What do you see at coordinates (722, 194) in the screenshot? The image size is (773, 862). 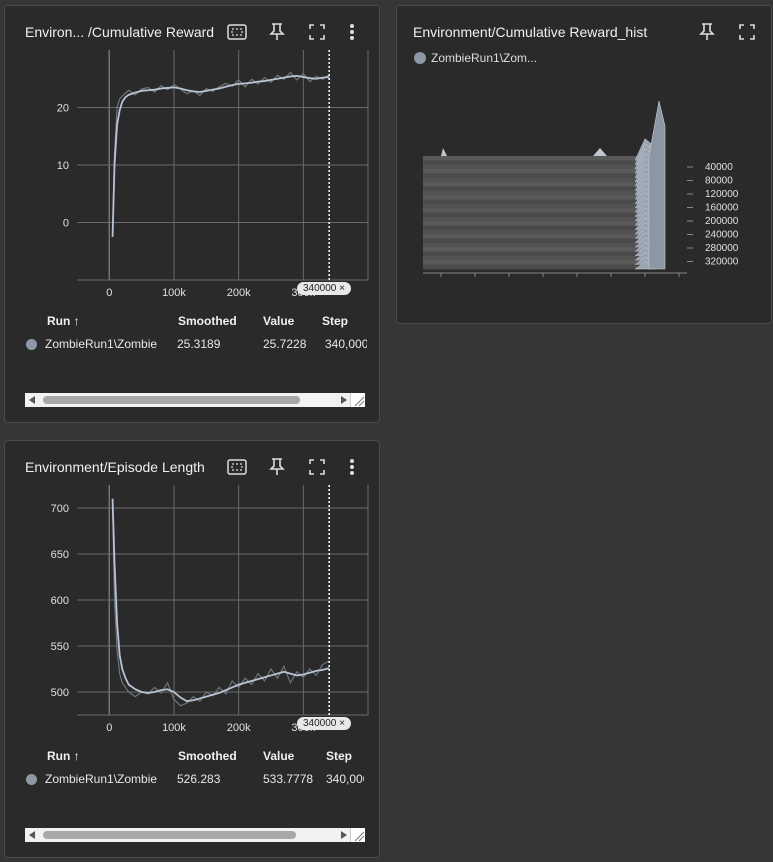 I see `y-tick-label: 120000` at bounding box center [722, 194].